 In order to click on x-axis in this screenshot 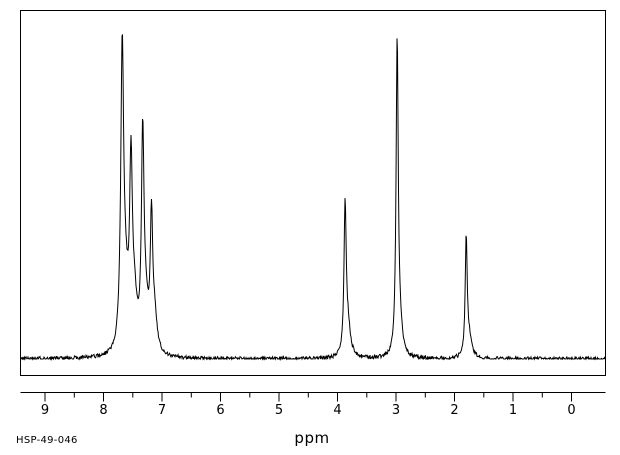, I will do `click(313, 397)`.